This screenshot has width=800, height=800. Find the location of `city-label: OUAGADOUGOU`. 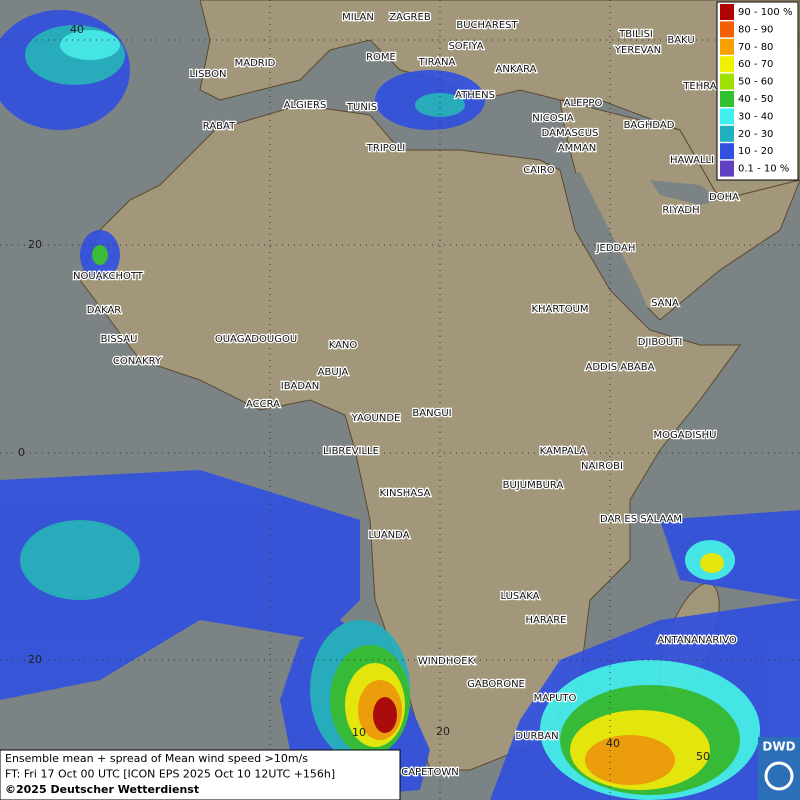

city-label: OUAGADOUGOU is located at coordinates (256, 339).